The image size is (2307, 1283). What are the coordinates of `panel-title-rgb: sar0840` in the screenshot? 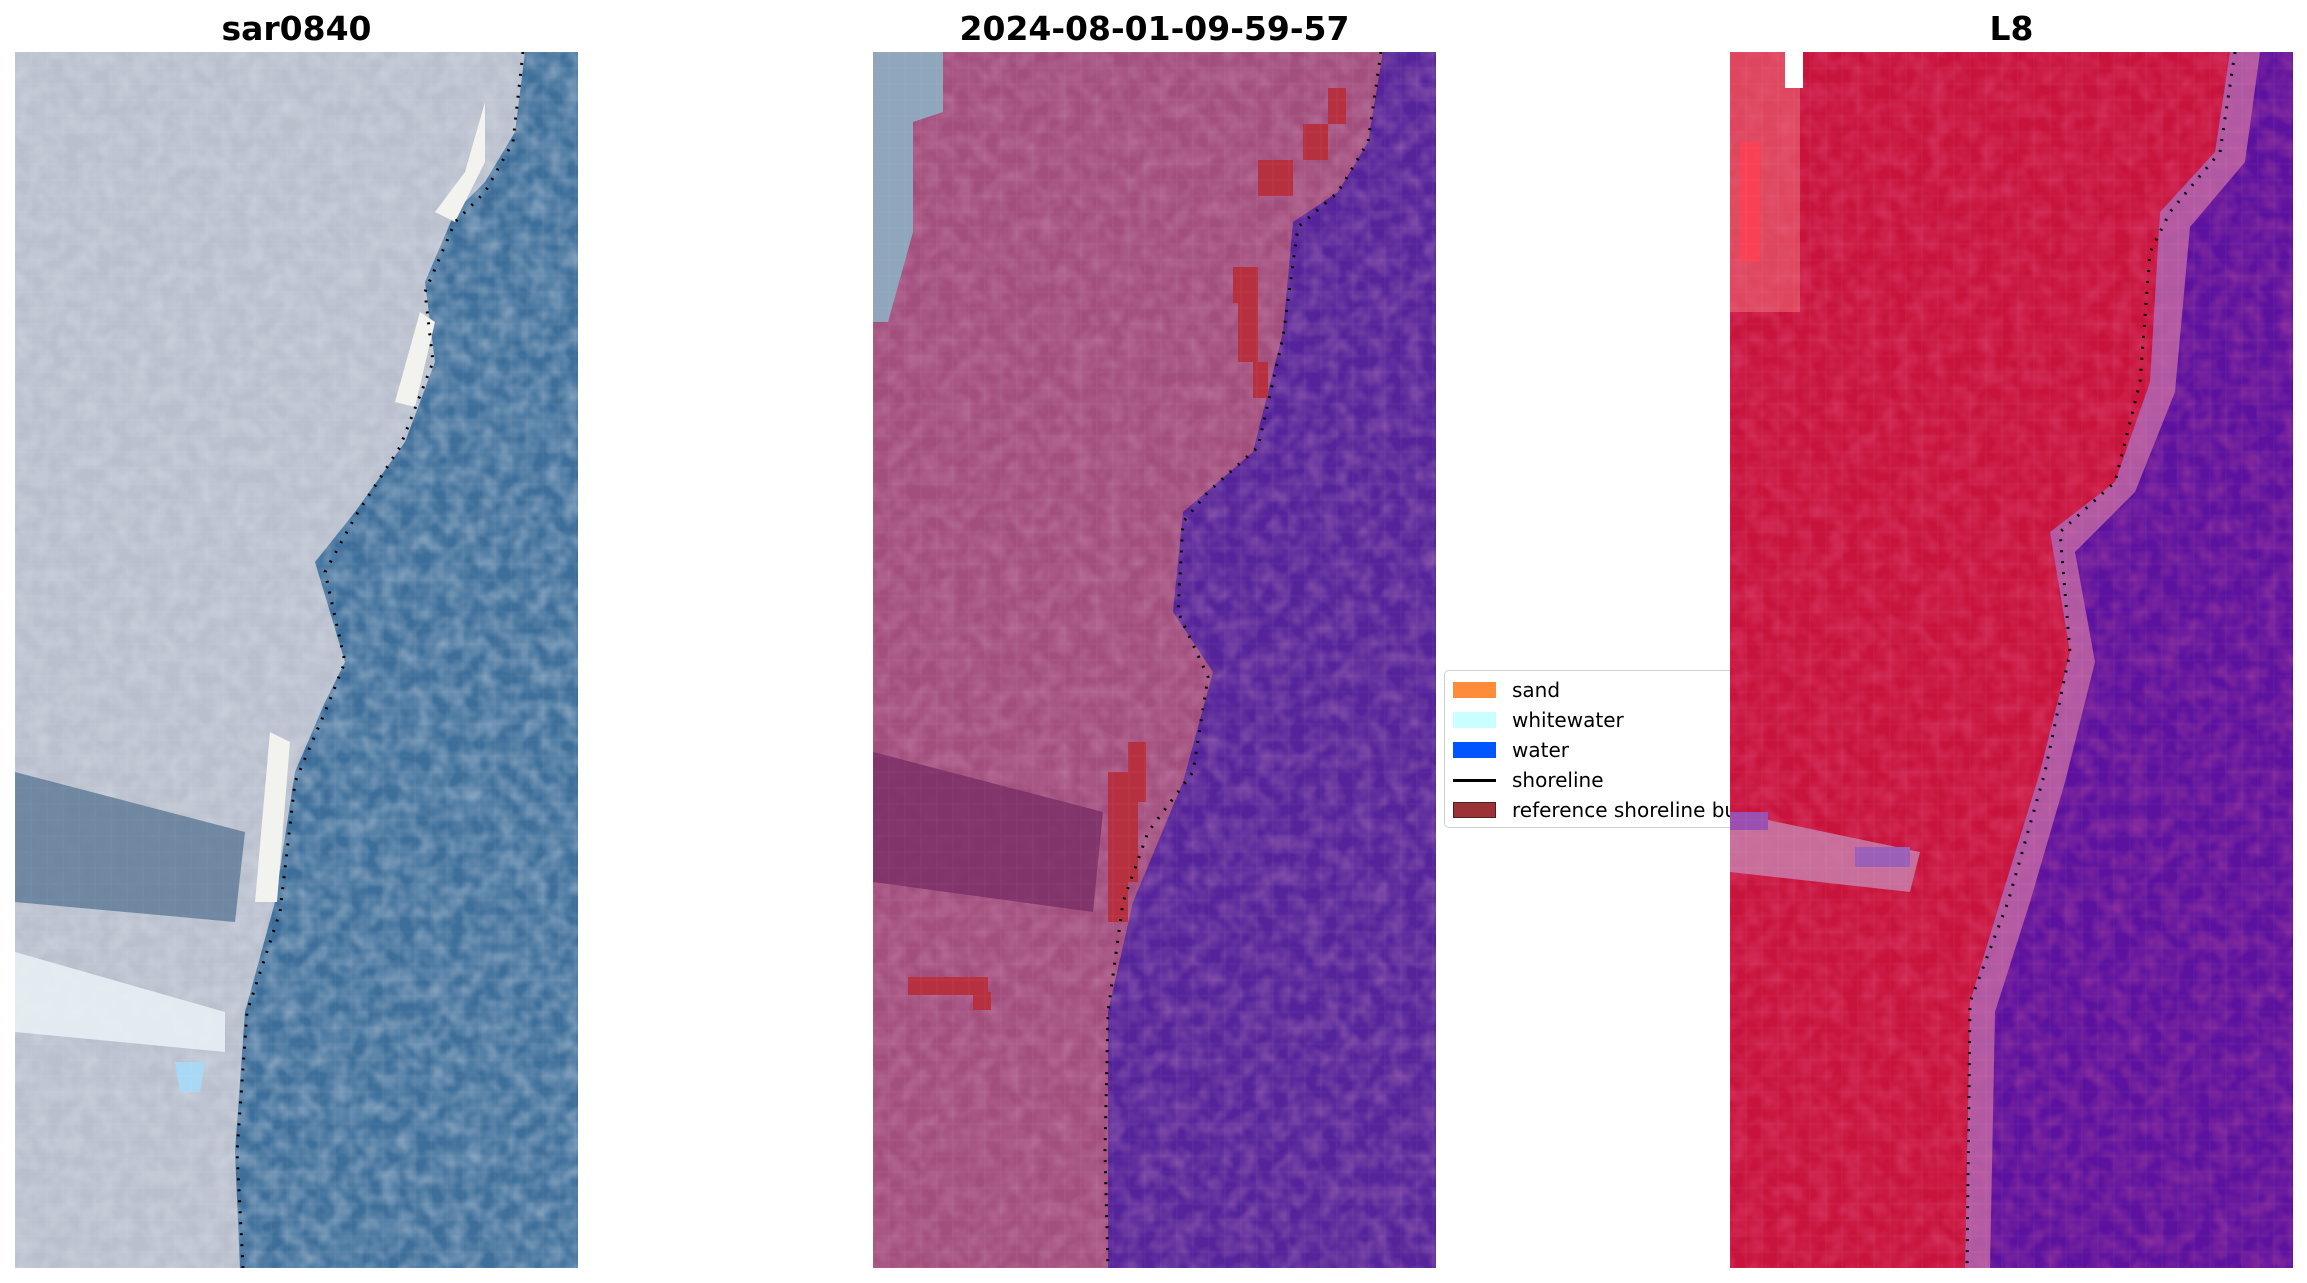 It's located at (296, 28).